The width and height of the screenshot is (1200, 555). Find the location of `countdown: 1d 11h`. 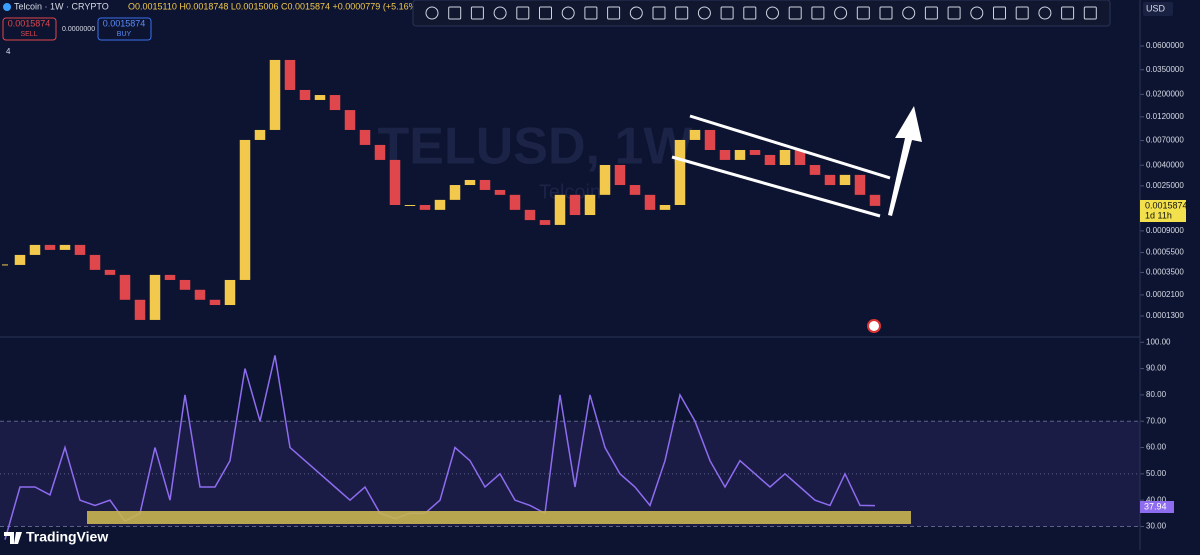

countdown: 1d 11h is located at coordinates (1158, 215).